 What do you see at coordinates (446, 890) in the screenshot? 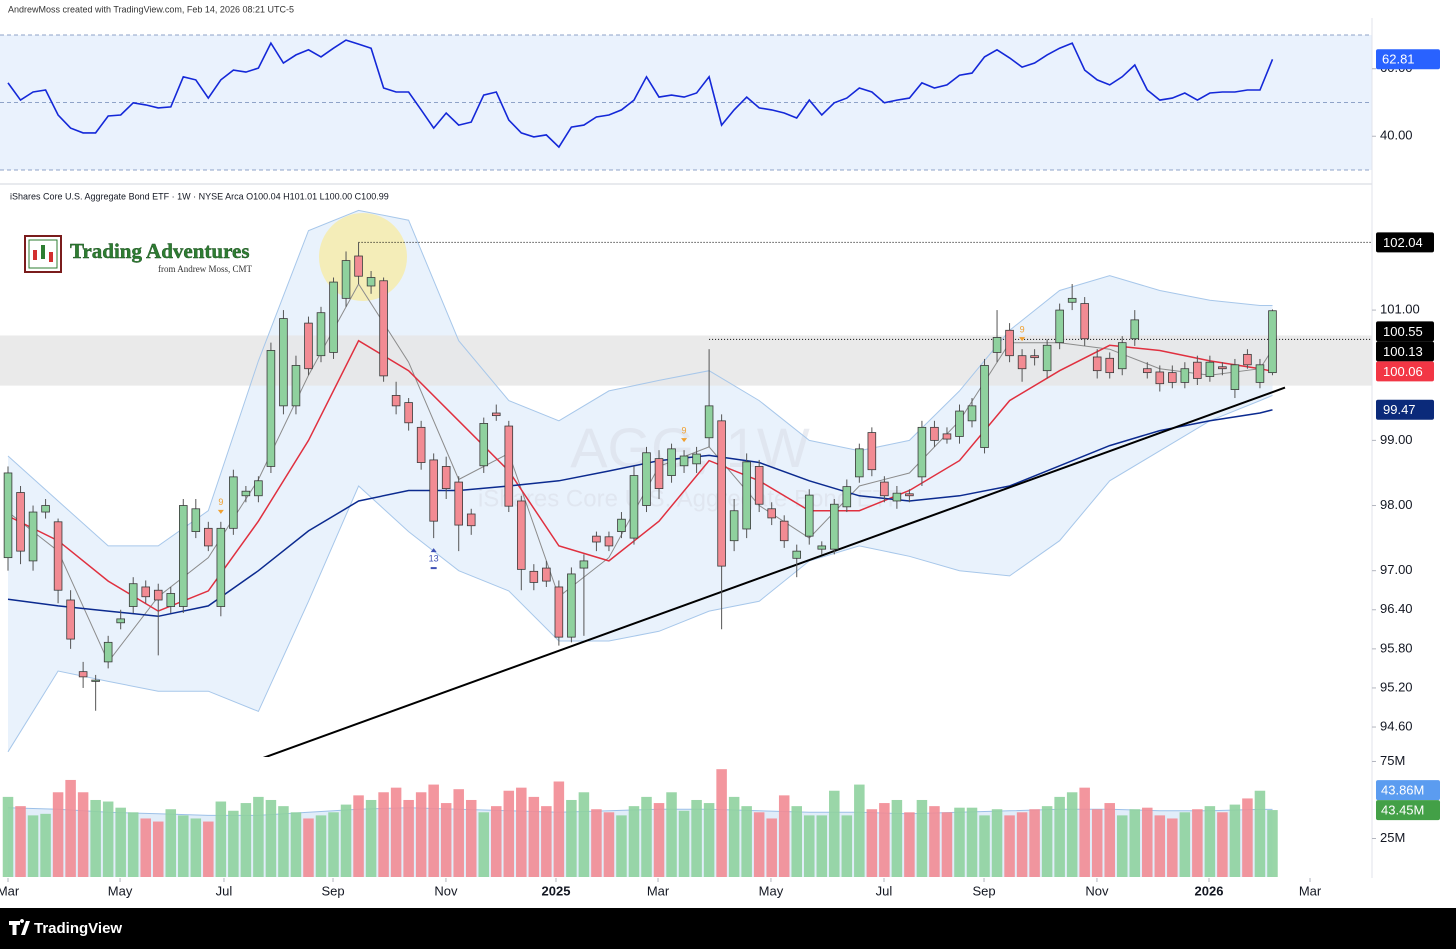
I see `x-tick-label: Nov` at bounding box center [446, 890].